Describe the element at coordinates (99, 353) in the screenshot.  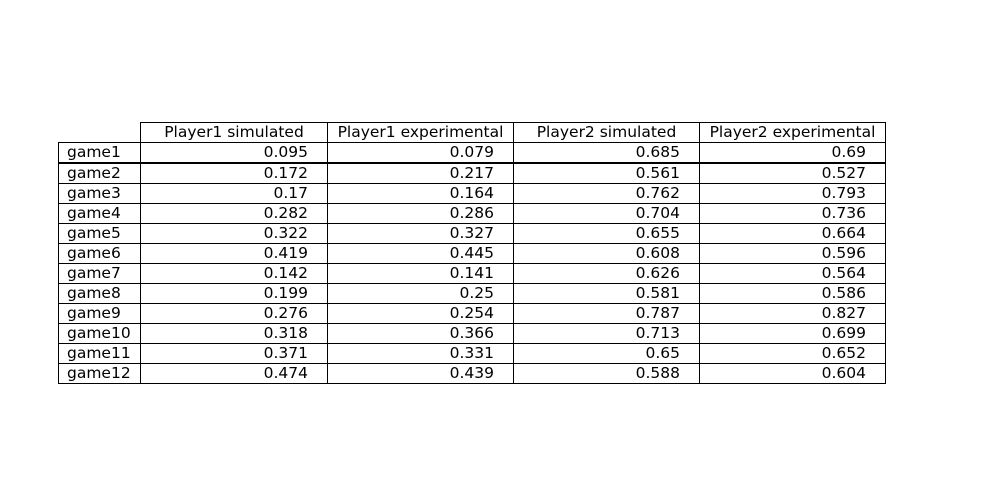
I see `row-header: game11` at that location.